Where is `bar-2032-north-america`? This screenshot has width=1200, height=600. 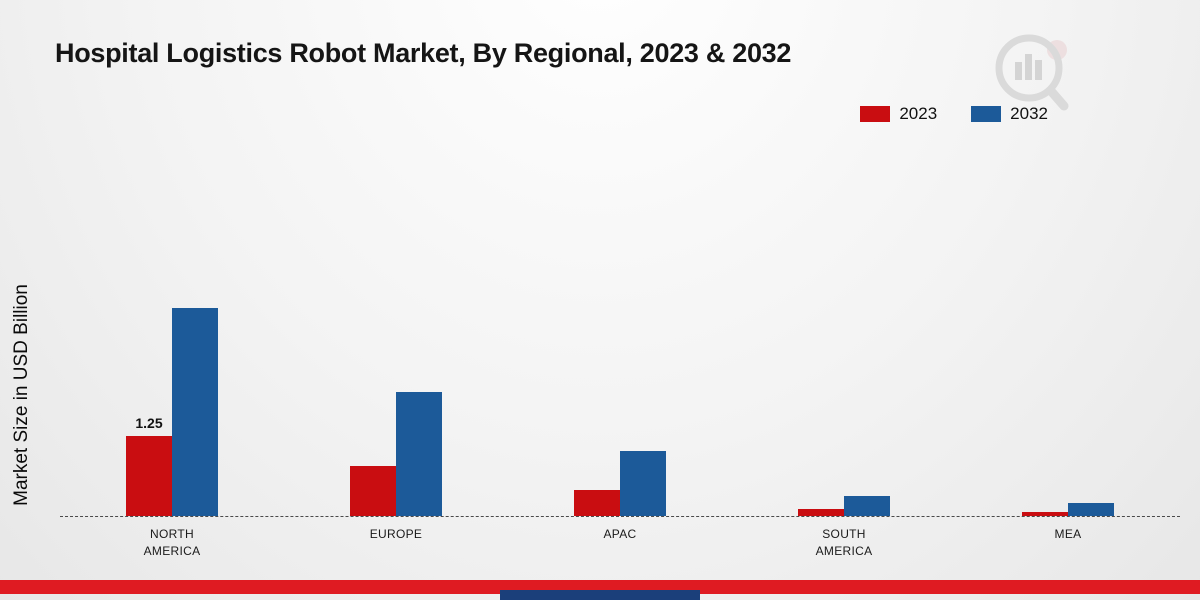 bar-2032-north-america is located at coordinates (195, 412).